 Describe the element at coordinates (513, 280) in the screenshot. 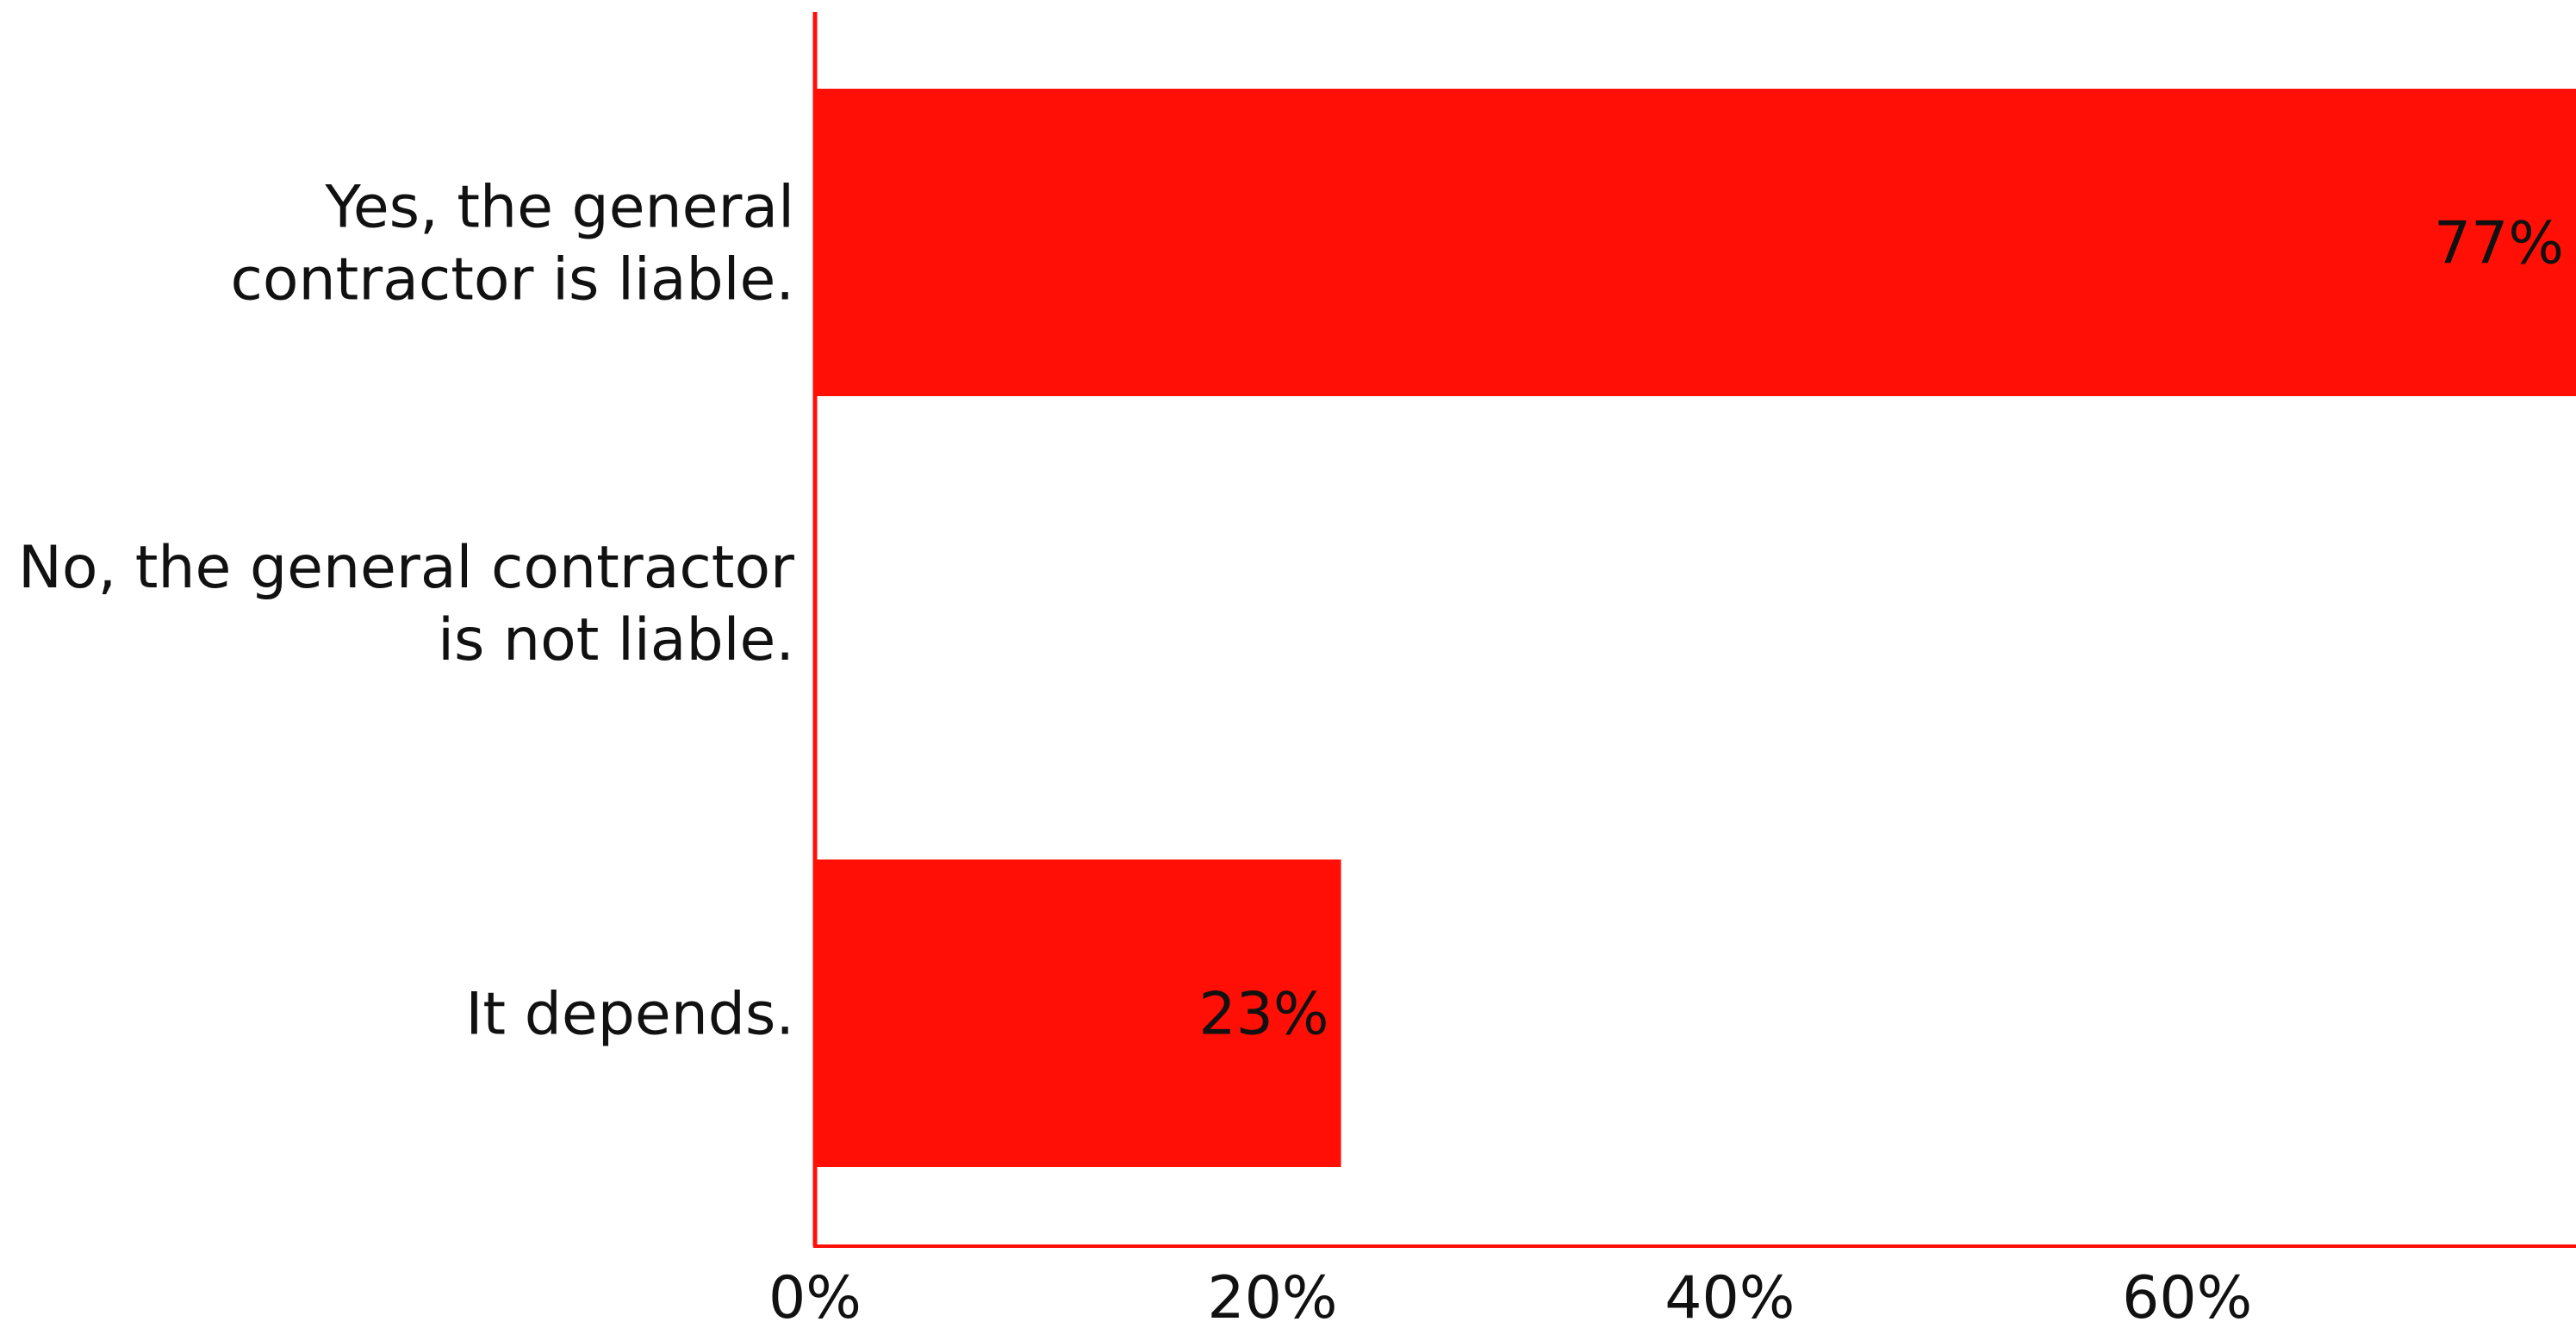

I see `category-label-line: contractor is liable.` at that location.